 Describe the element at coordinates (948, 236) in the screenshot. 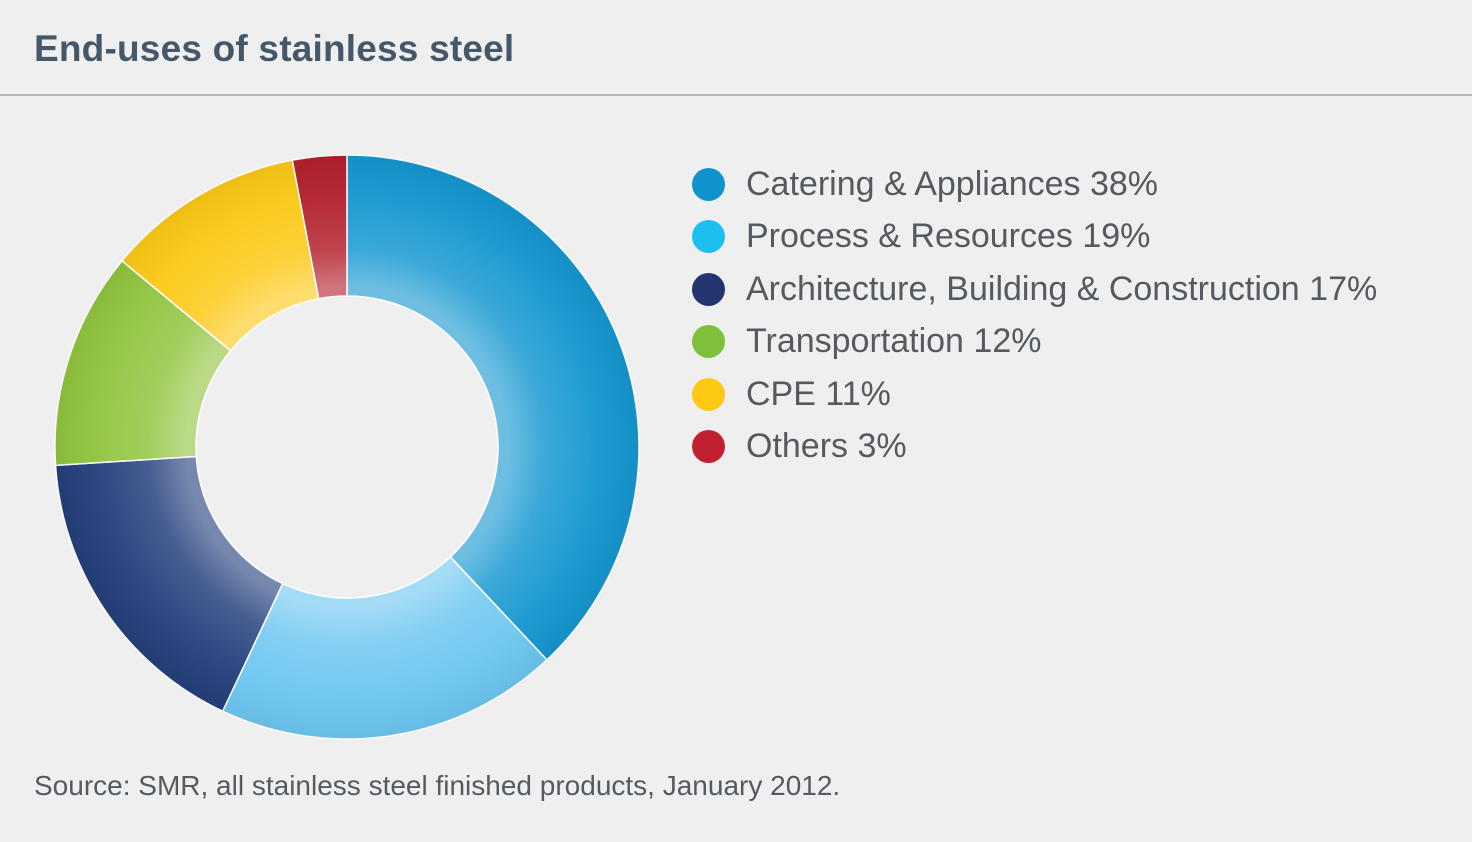

I see `legend-label: Process & Resources 19%` at that location.